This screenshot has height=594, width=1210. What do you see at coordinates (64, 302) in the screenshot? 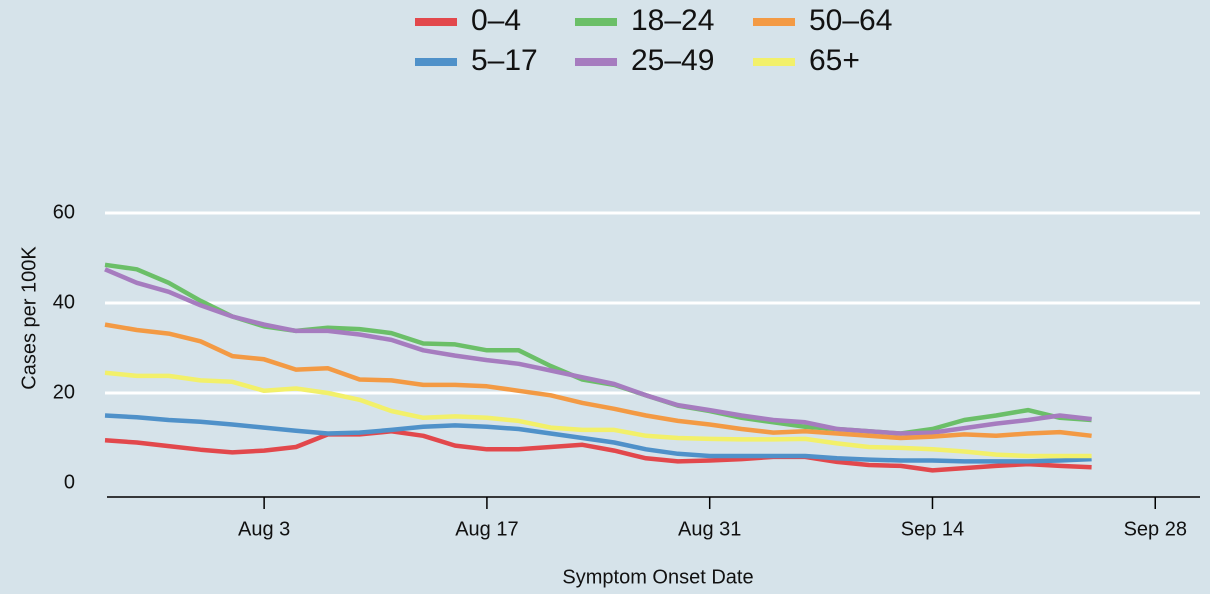
I see `y-tick-label: 40` at bounding box center [64, 302].